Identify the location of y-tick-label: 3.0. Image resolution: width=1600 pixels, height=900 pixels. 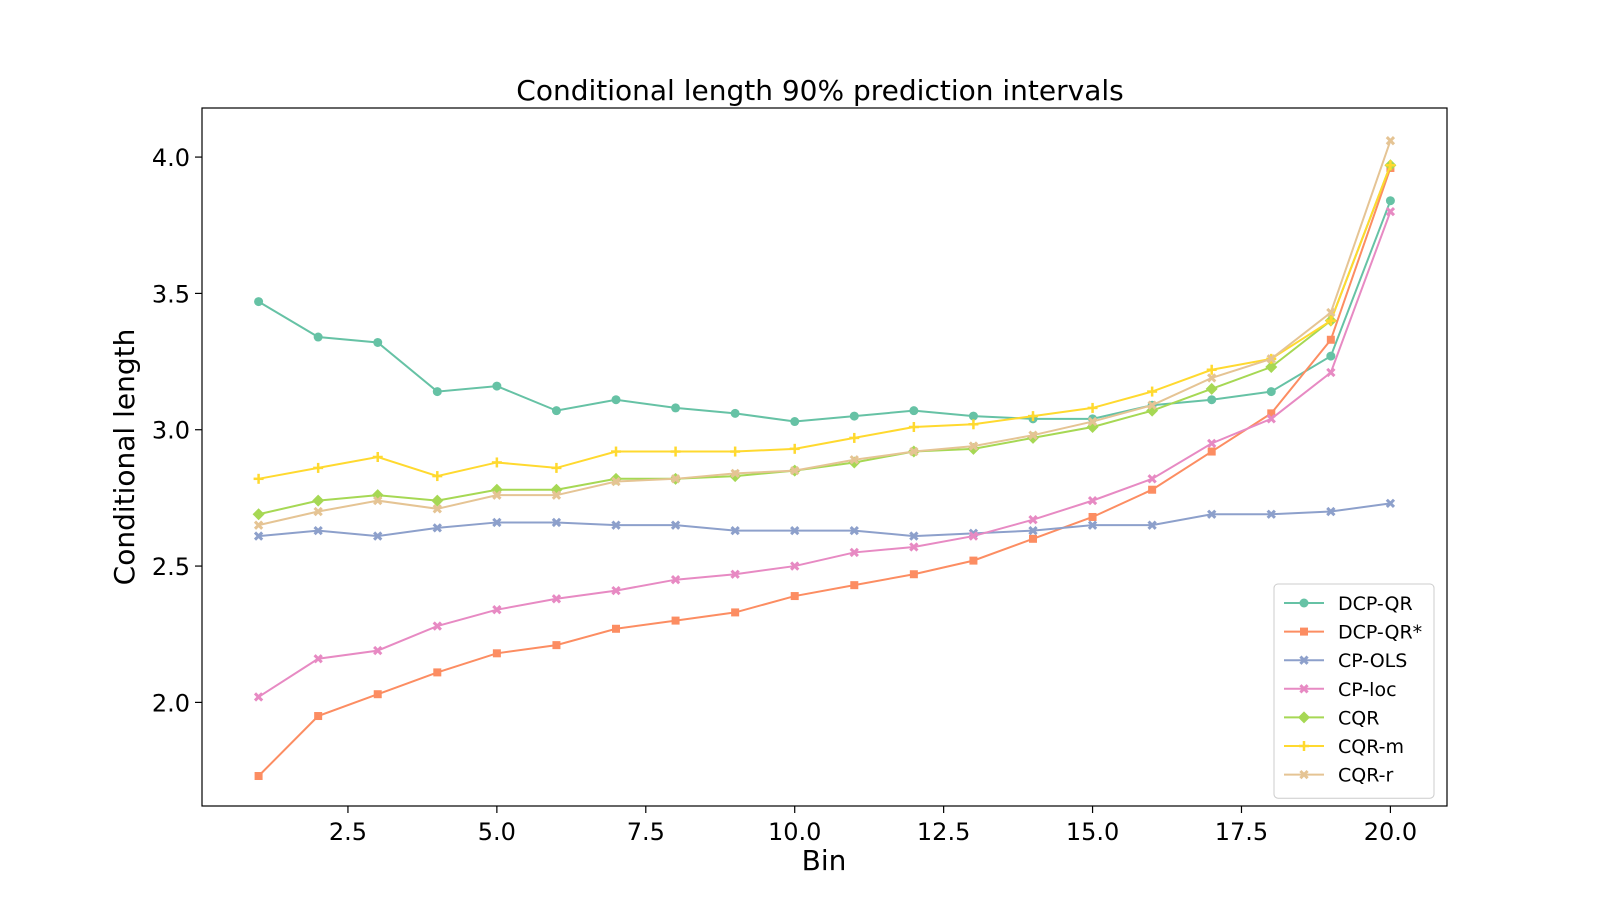
(171, 431).